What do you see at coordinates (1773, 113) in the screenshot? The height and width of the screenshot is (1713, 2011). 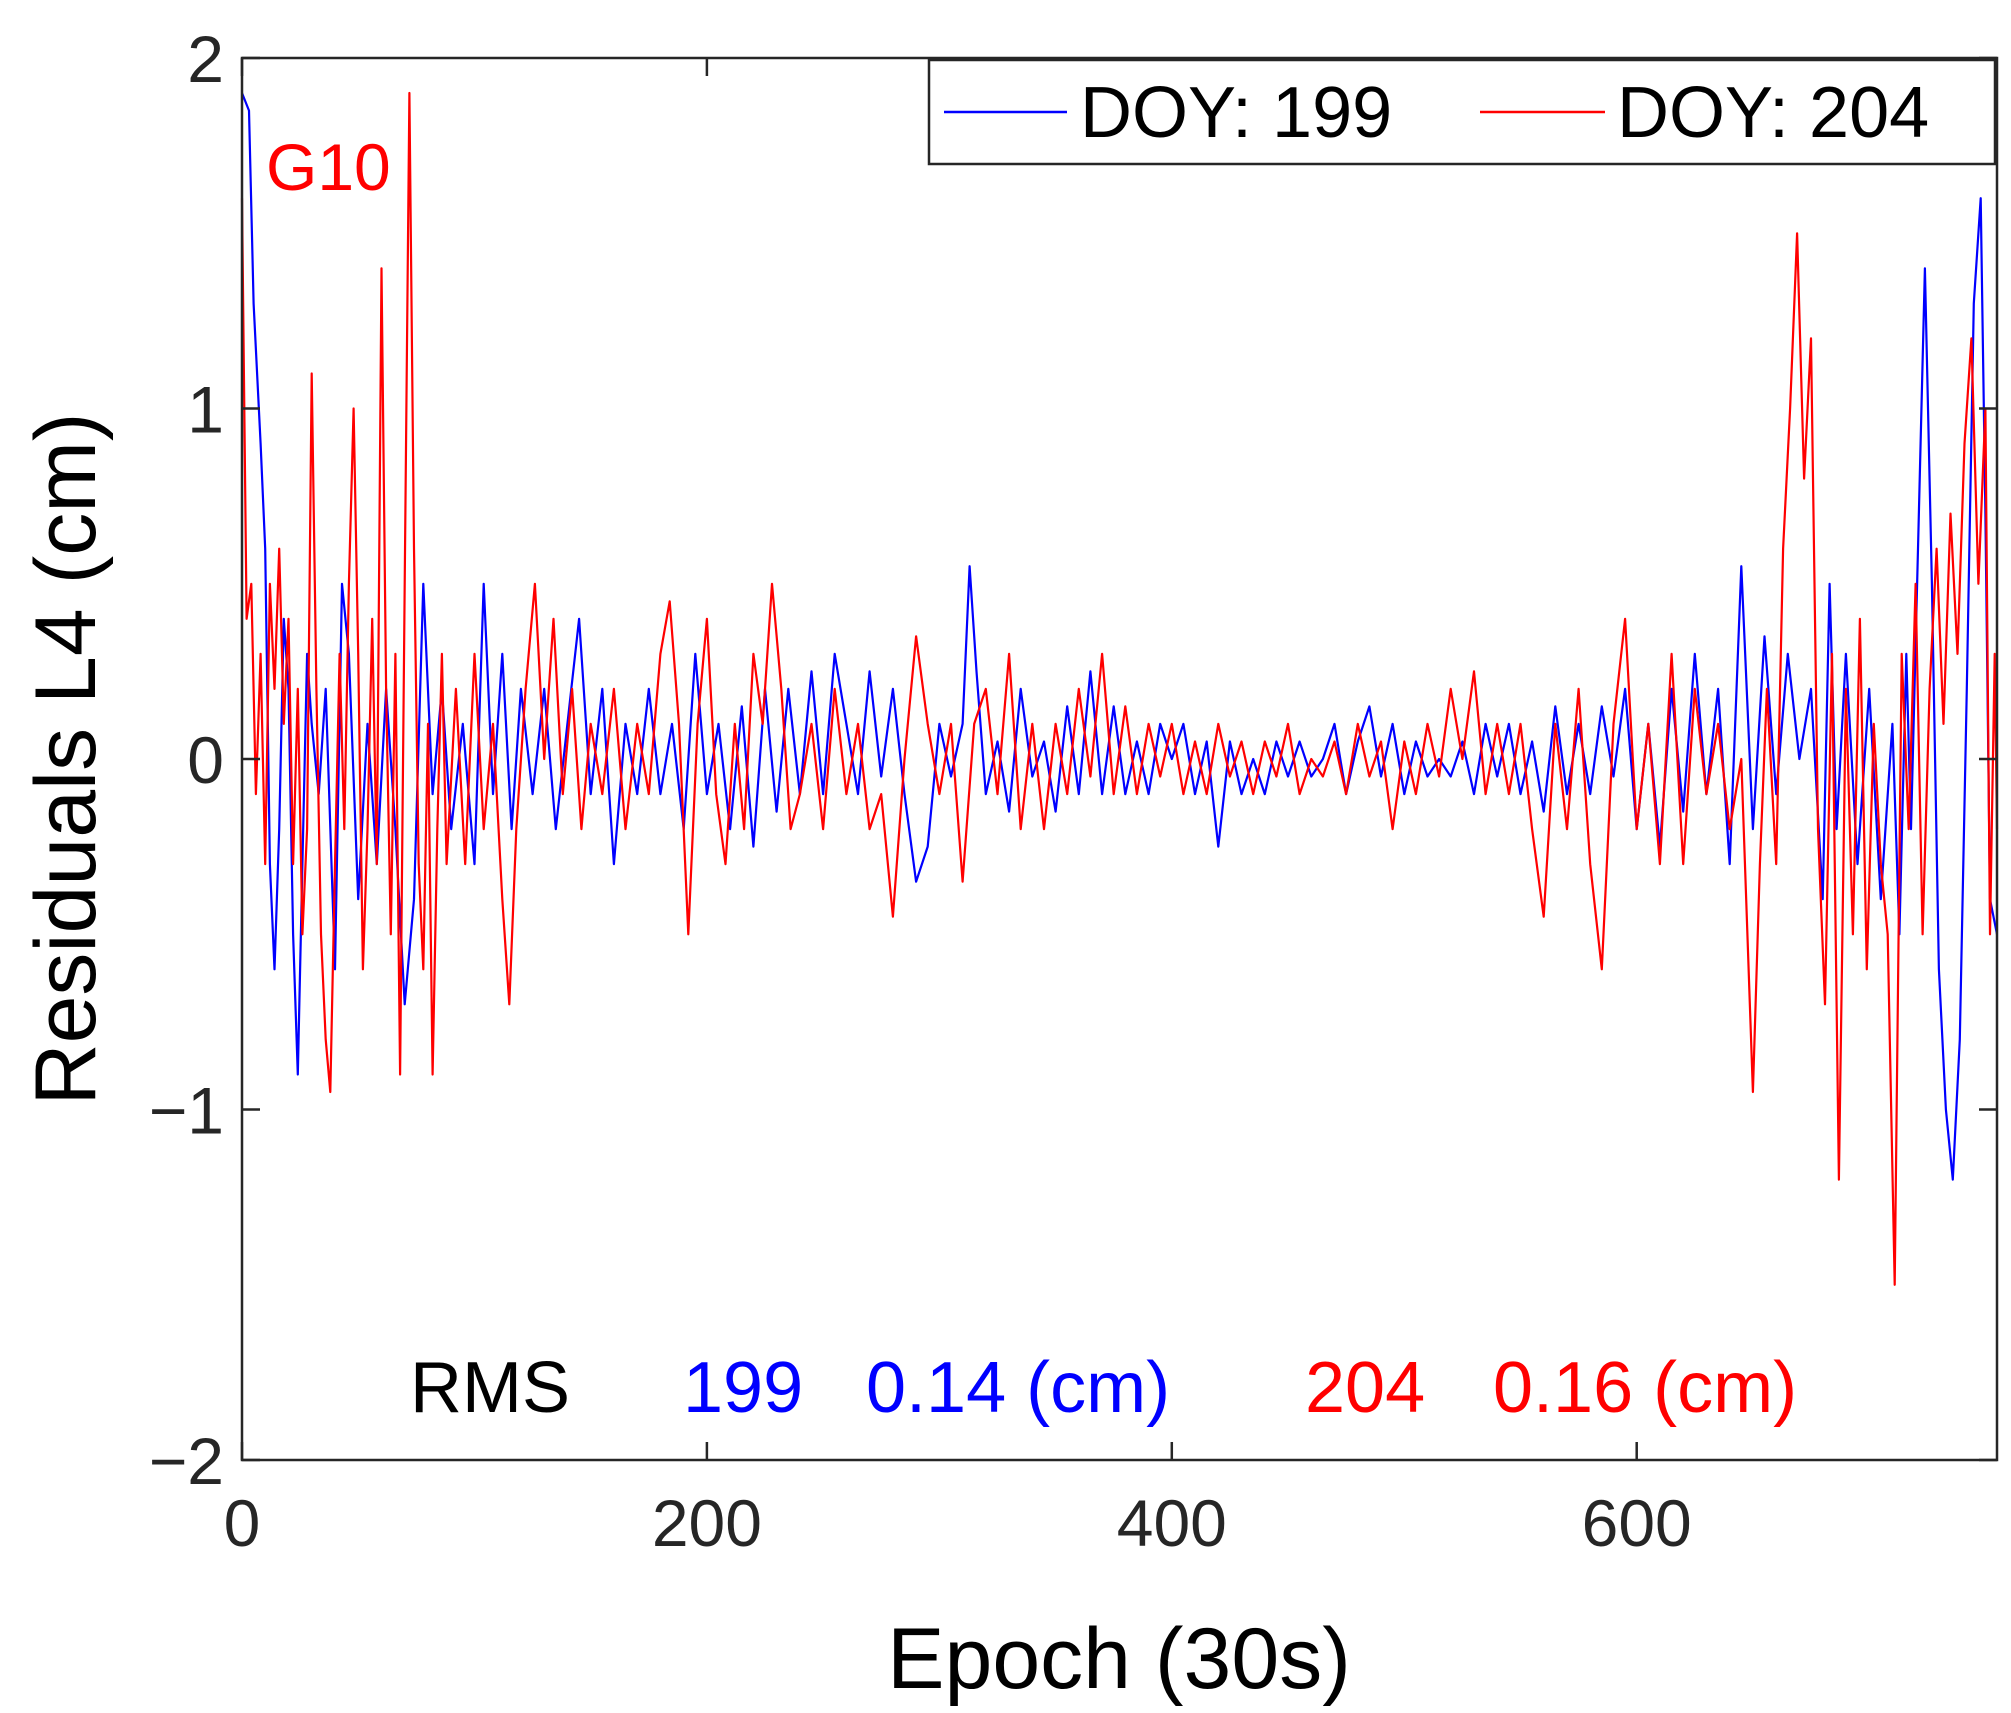 I see `legend-label-204: DOY: 204` at bounding box center [1773, 113].